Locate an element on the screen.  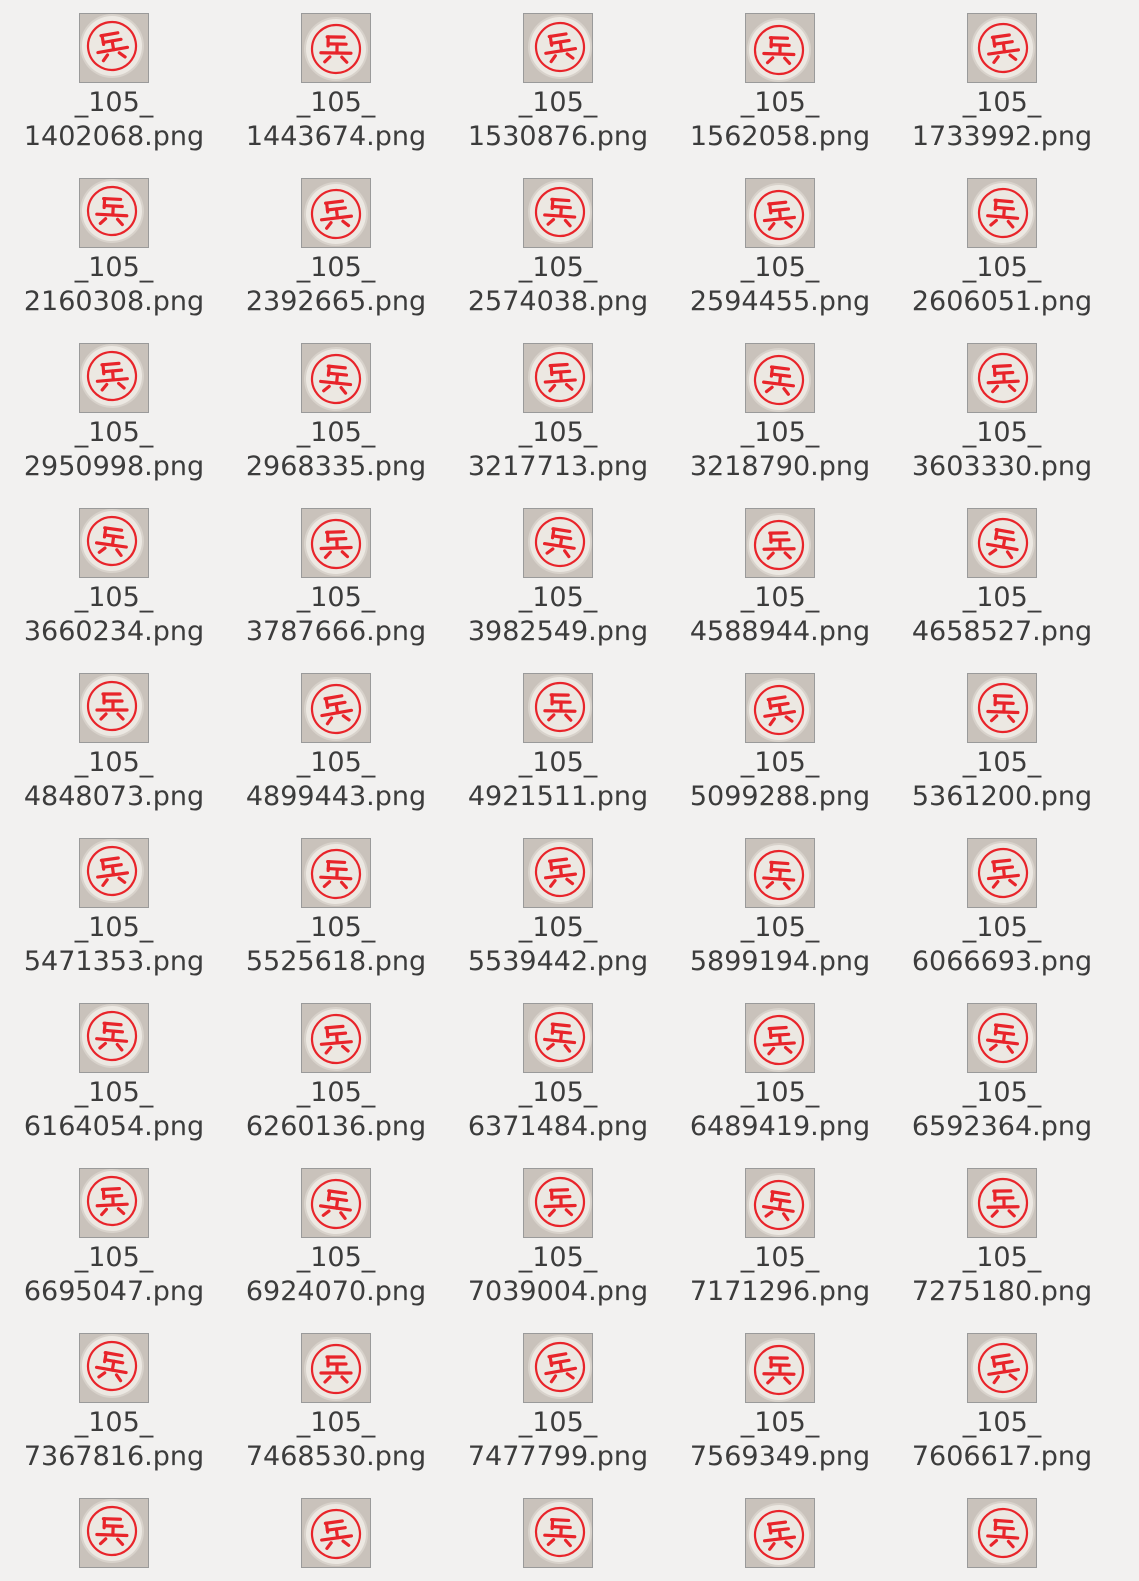
file-item: _105_ 3787666.png is located at coordinates (336, 574).